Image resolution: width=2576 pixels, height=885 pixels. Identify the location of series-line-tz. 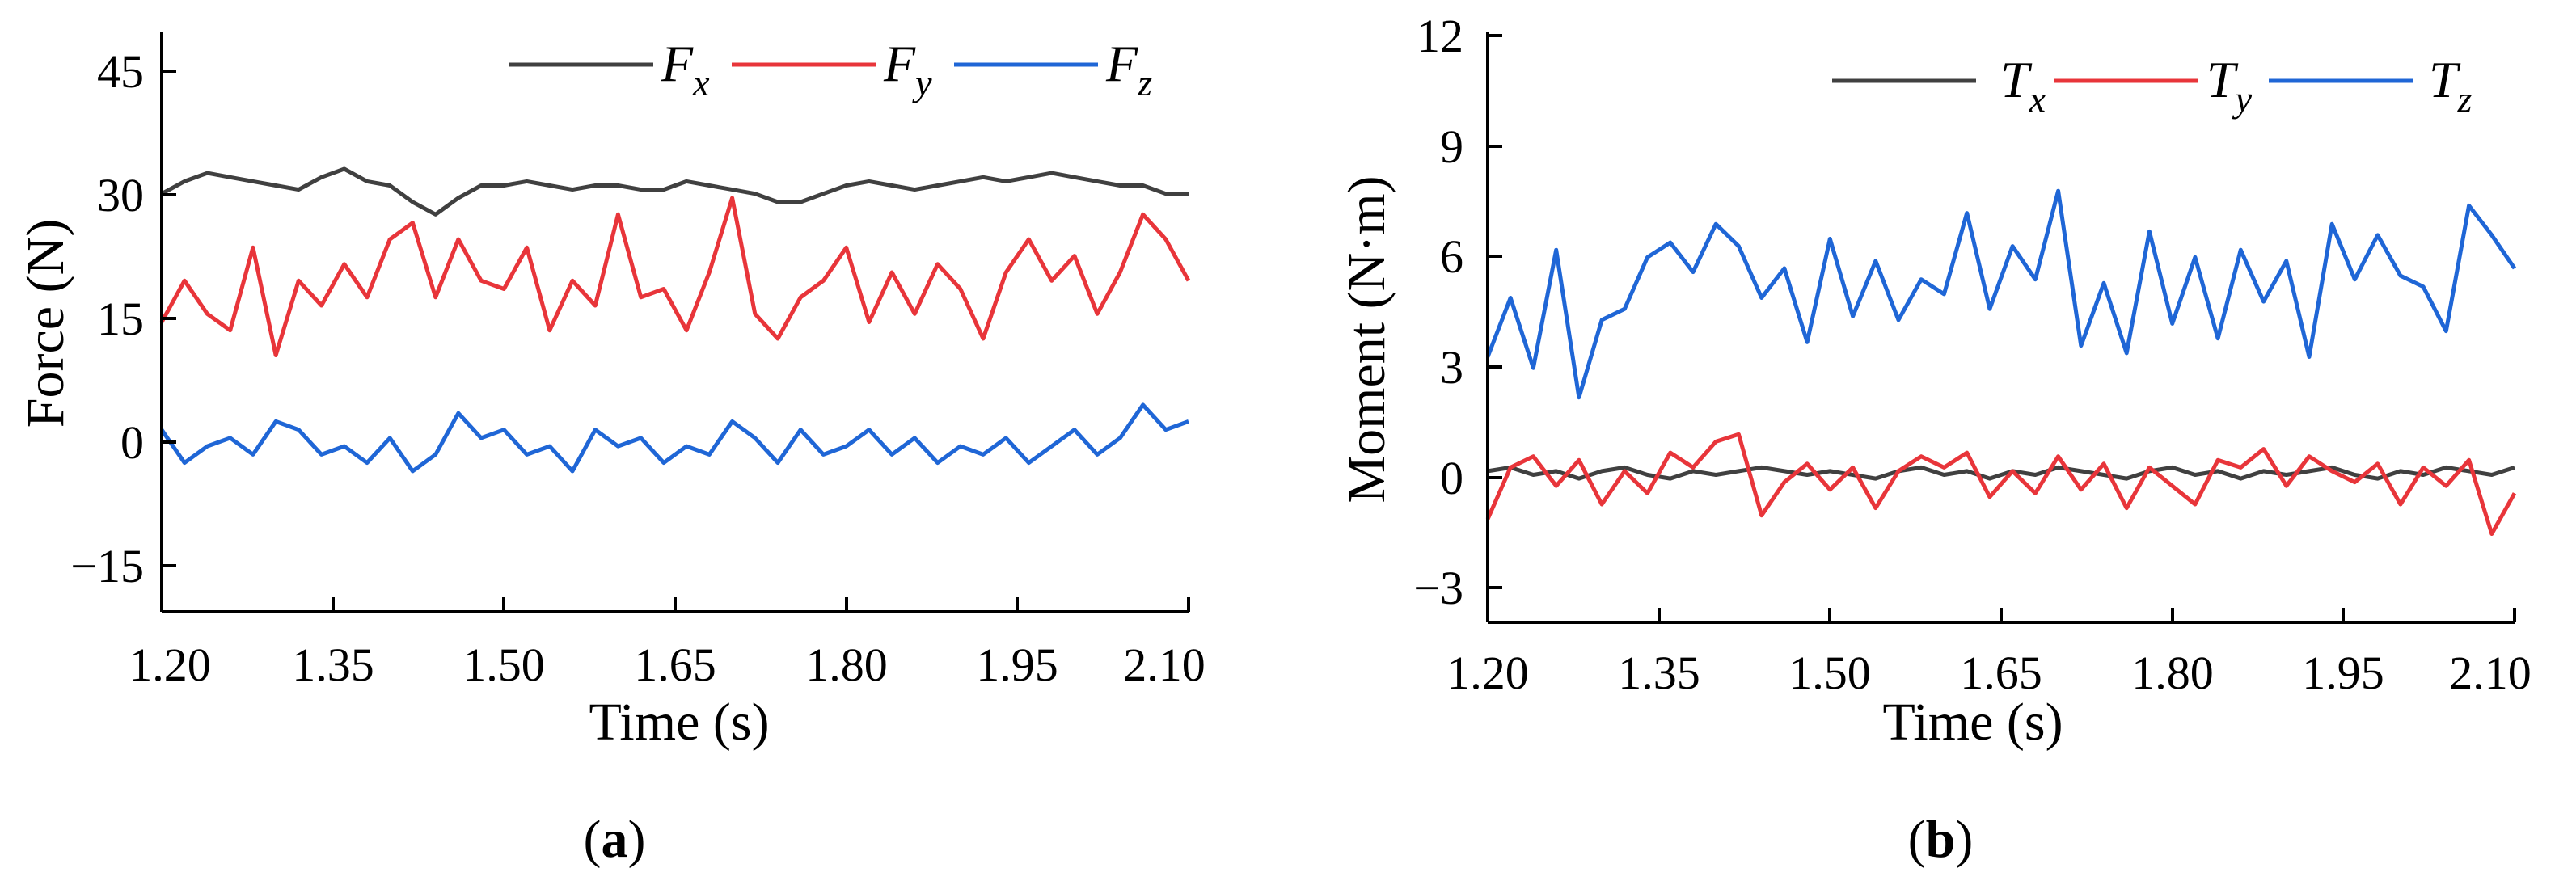
(2001, 294).